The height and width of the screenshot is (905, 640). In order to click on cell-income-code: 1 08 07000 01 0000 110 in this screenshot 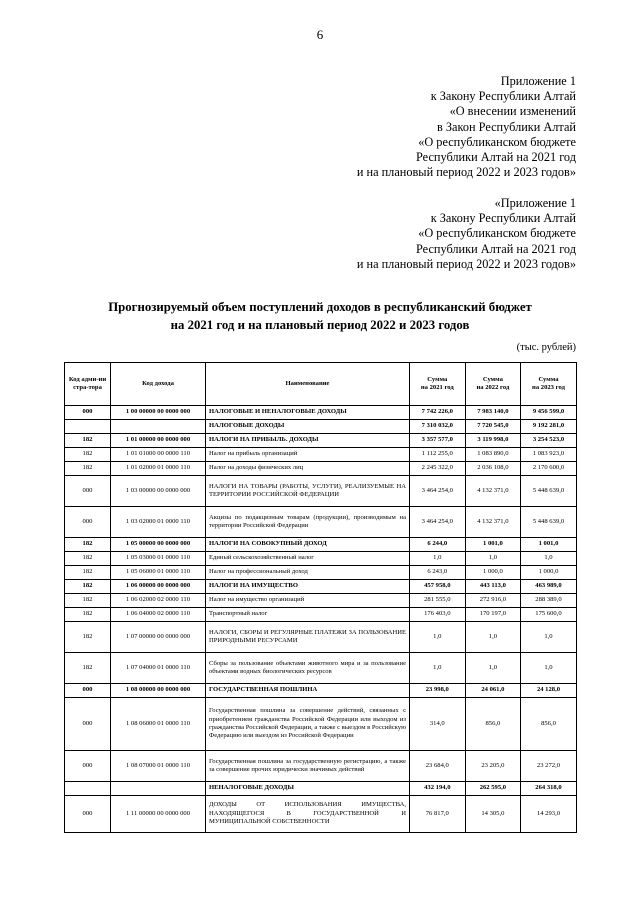, I will do `click(158, 766)`.